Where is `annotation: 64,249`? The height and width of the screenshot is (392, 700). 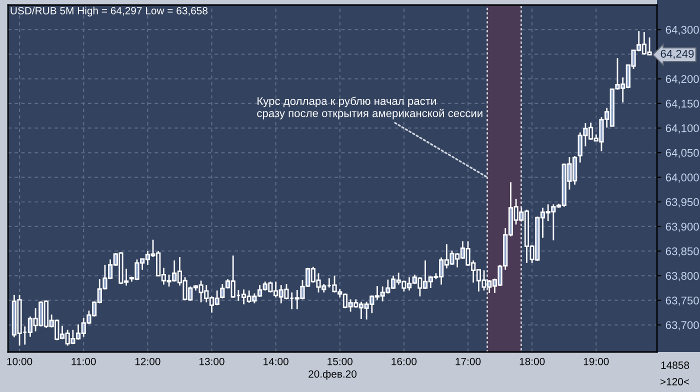 annotation: 64,249 is located at coordinates (677, 55).